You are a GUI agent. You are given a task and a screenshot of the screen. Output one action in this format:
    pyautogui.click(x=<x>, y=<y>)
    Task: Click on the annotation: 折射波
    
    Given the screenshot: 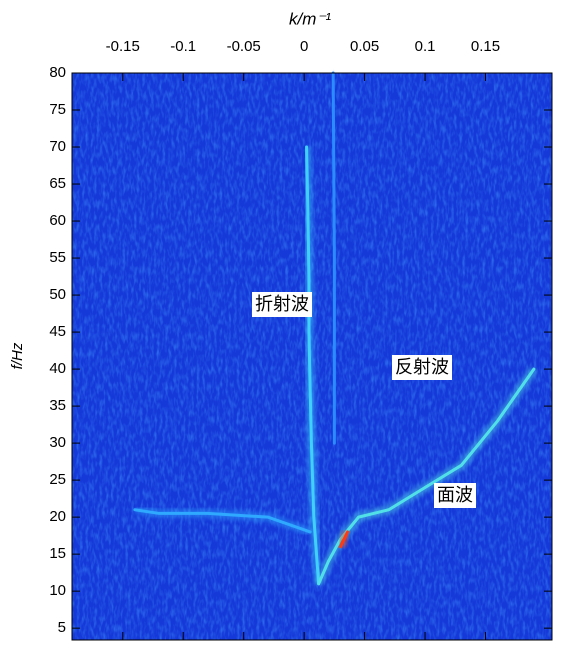 What is the action you would take?
    pyautogui.click(x=282, y=304)
    